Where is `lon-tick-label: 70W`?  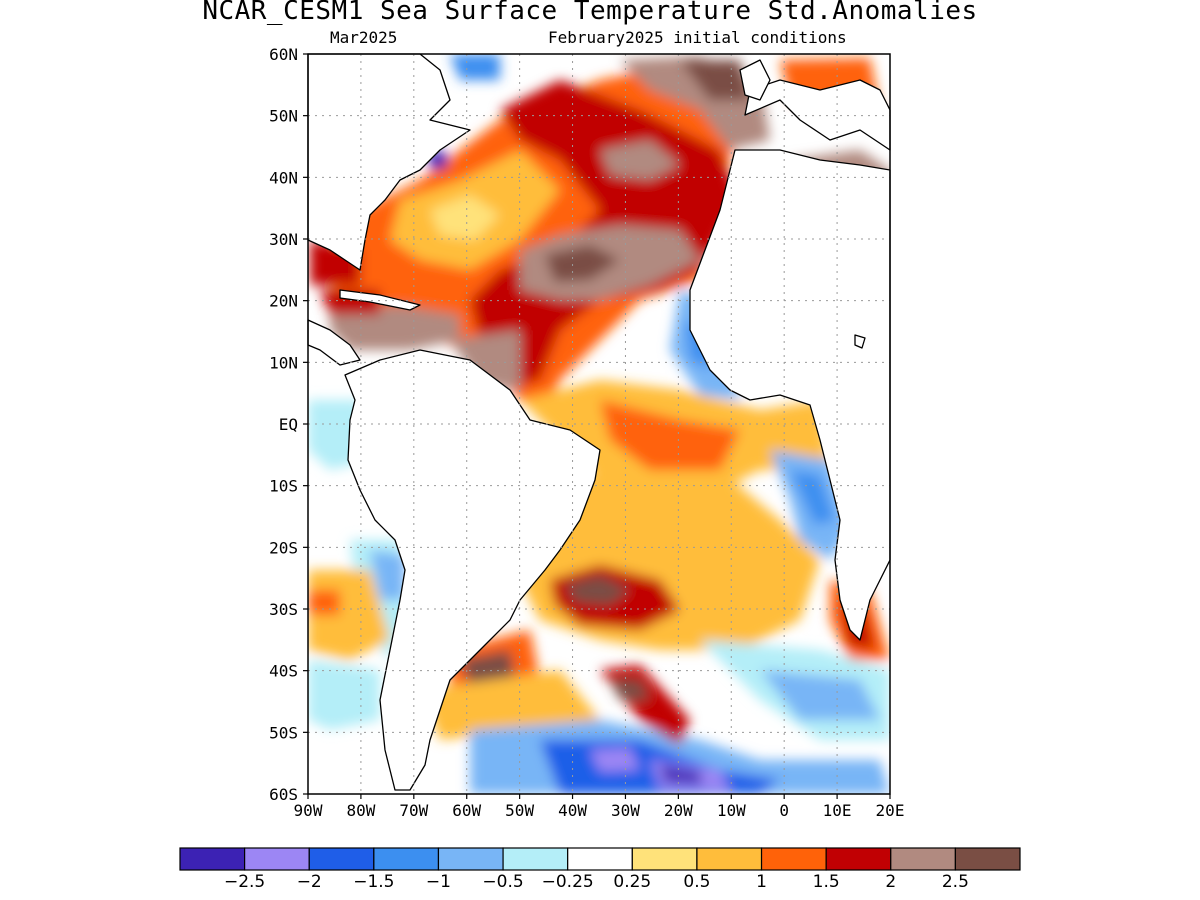 lon-tick-label: 70W is located at coordinates (413, 810).